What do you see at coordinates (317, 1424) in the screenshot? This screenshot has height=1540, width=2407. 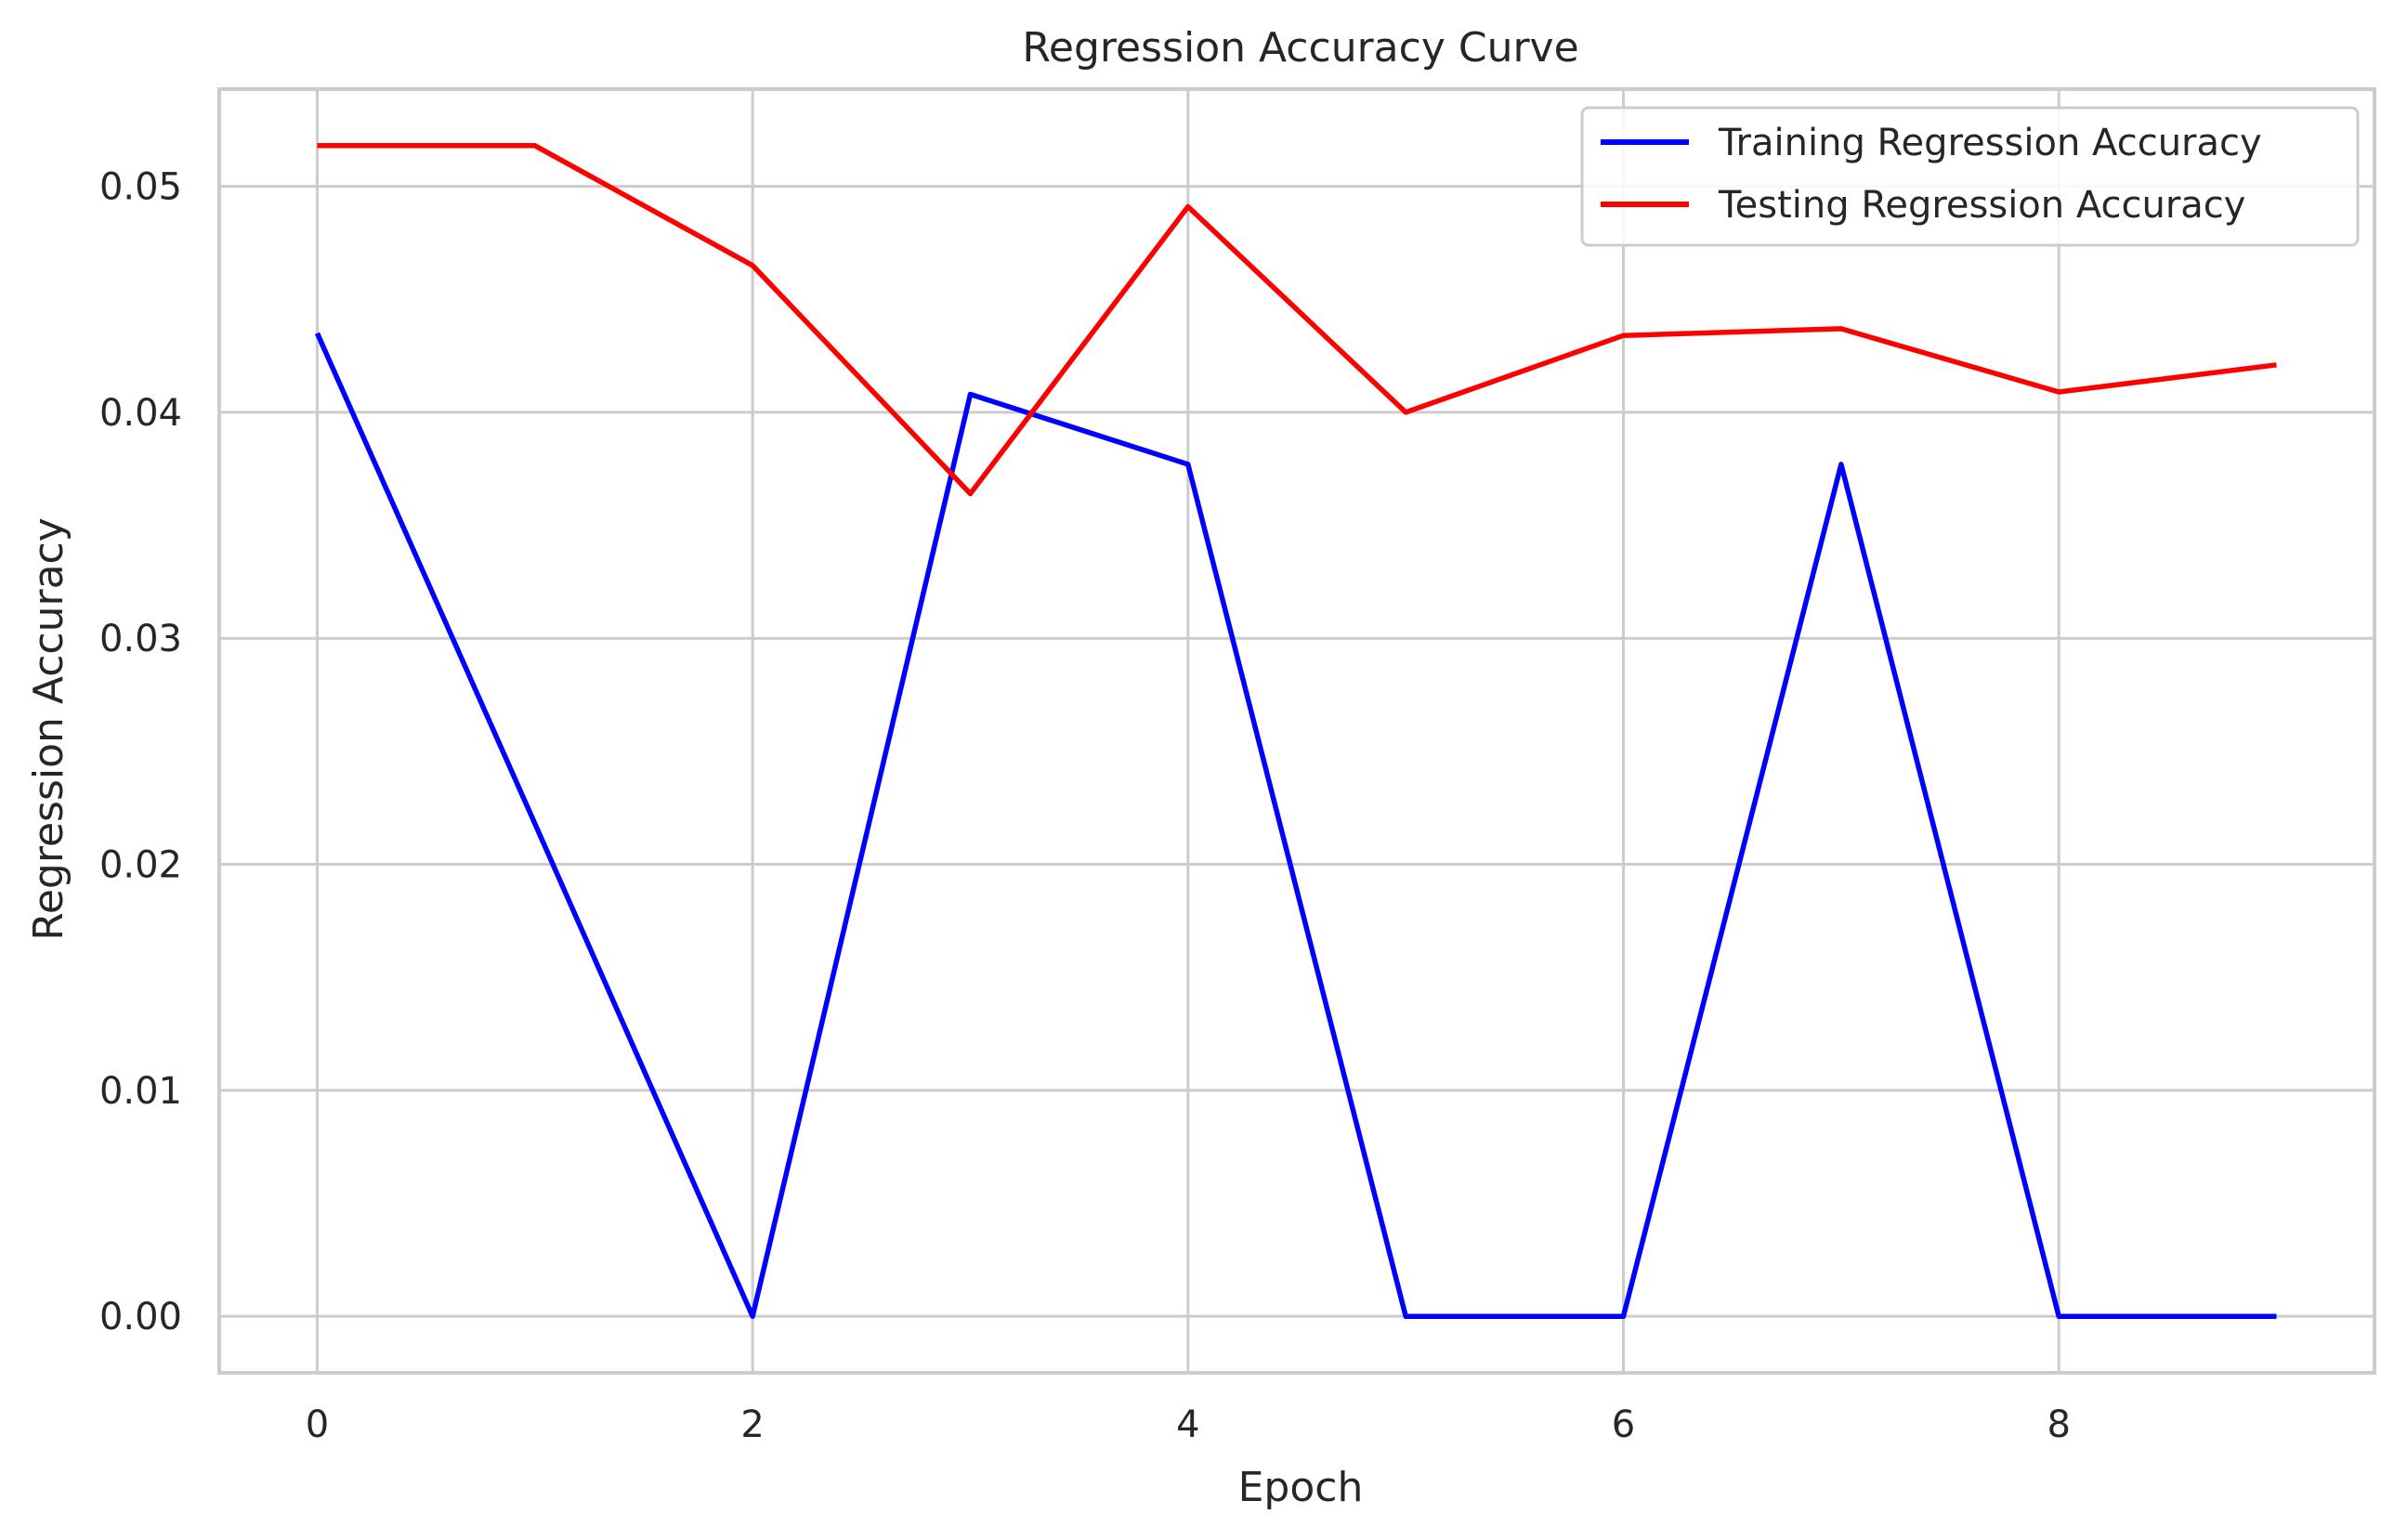 I see `x-tick-label: 0` at bounding box center [317, 1424].